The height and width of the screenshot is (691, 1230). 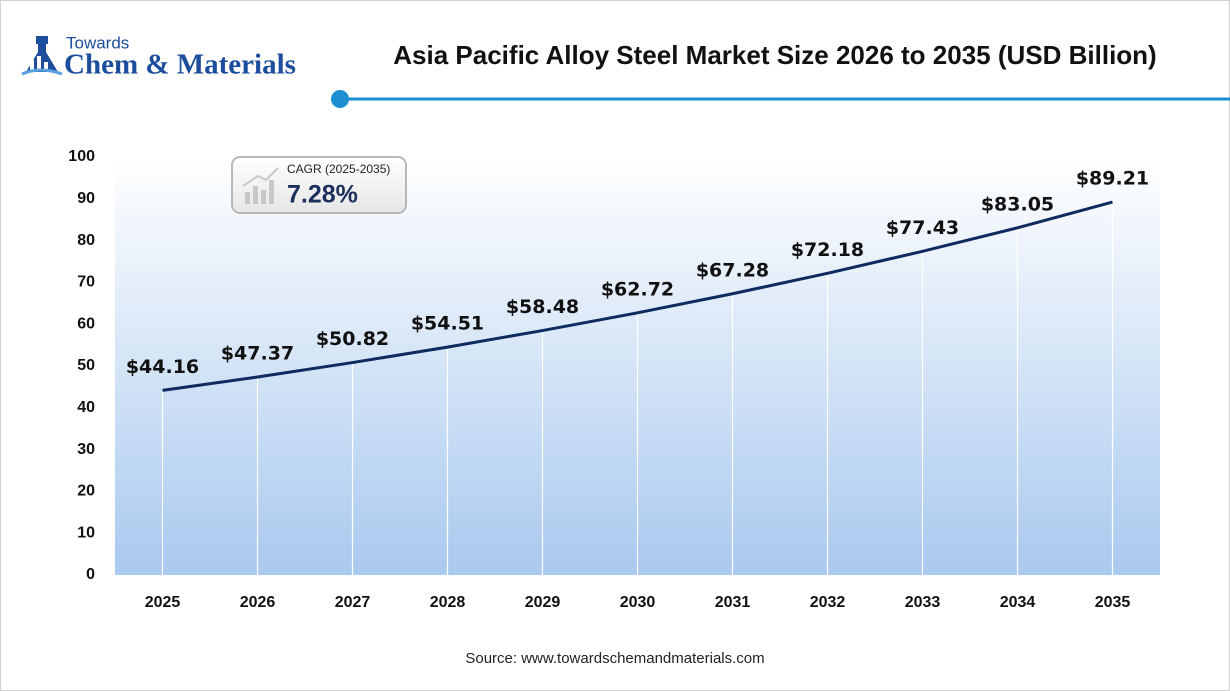 What do you see at coordinates (86, 449) in the screenshot?
I see `y-tick-label: 30` at bounding box center [86, 449].